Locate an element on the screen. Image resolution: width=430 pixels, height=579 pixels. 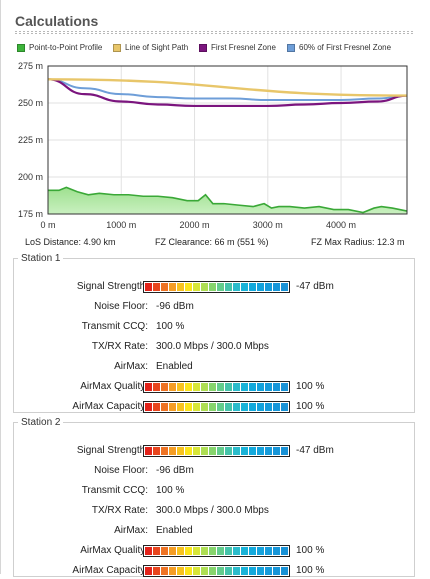
rate-value: 300.0 Mbps / 300.0 Mbps is located at coordinates (212, 510).